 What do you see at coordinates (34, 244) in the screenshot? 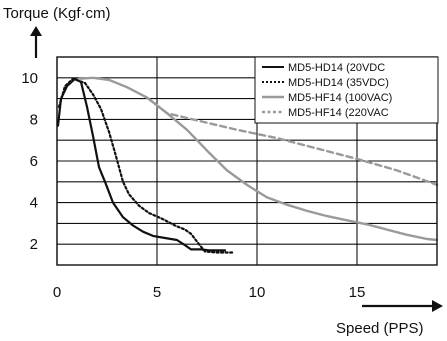
I see `y-tick-label-0: 2` at bounding box center [34, 244].